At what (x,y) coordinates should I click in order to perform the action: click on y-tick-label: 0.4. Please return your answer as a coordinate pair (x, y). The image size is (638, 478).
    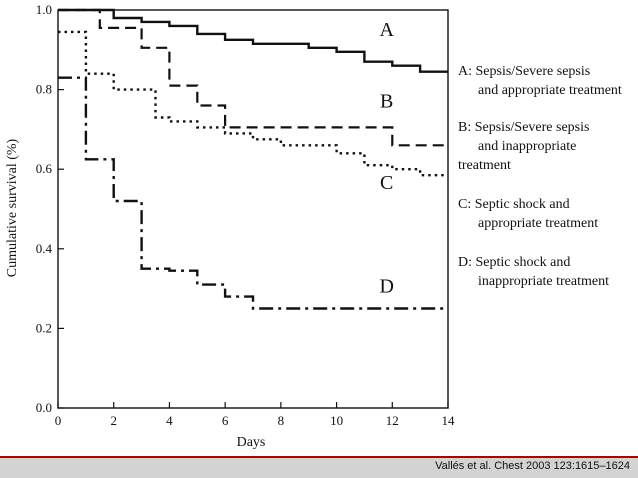
    Looking at the image, I should click on (44, 248).